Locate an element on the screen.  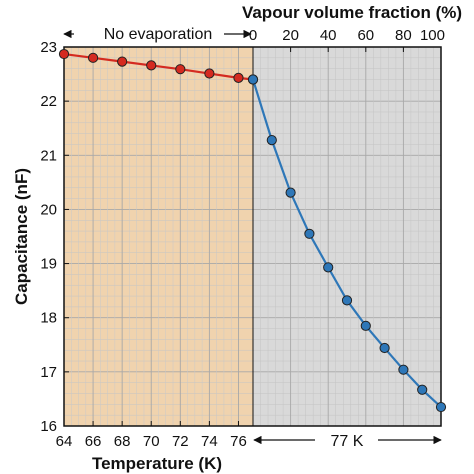
x-bottom-tick-label: 72 is located at coordinates (180, 441).